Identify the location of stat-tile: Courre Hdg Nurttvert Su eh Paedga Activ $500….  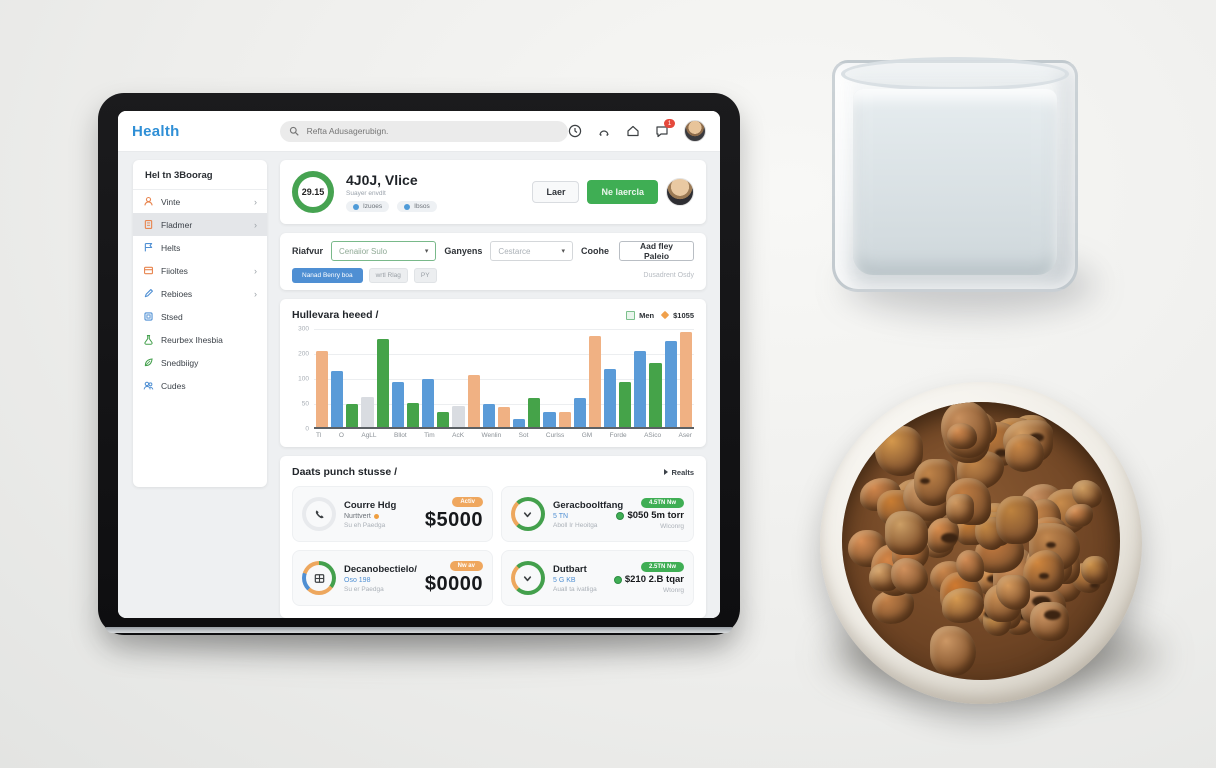
(392, 514).